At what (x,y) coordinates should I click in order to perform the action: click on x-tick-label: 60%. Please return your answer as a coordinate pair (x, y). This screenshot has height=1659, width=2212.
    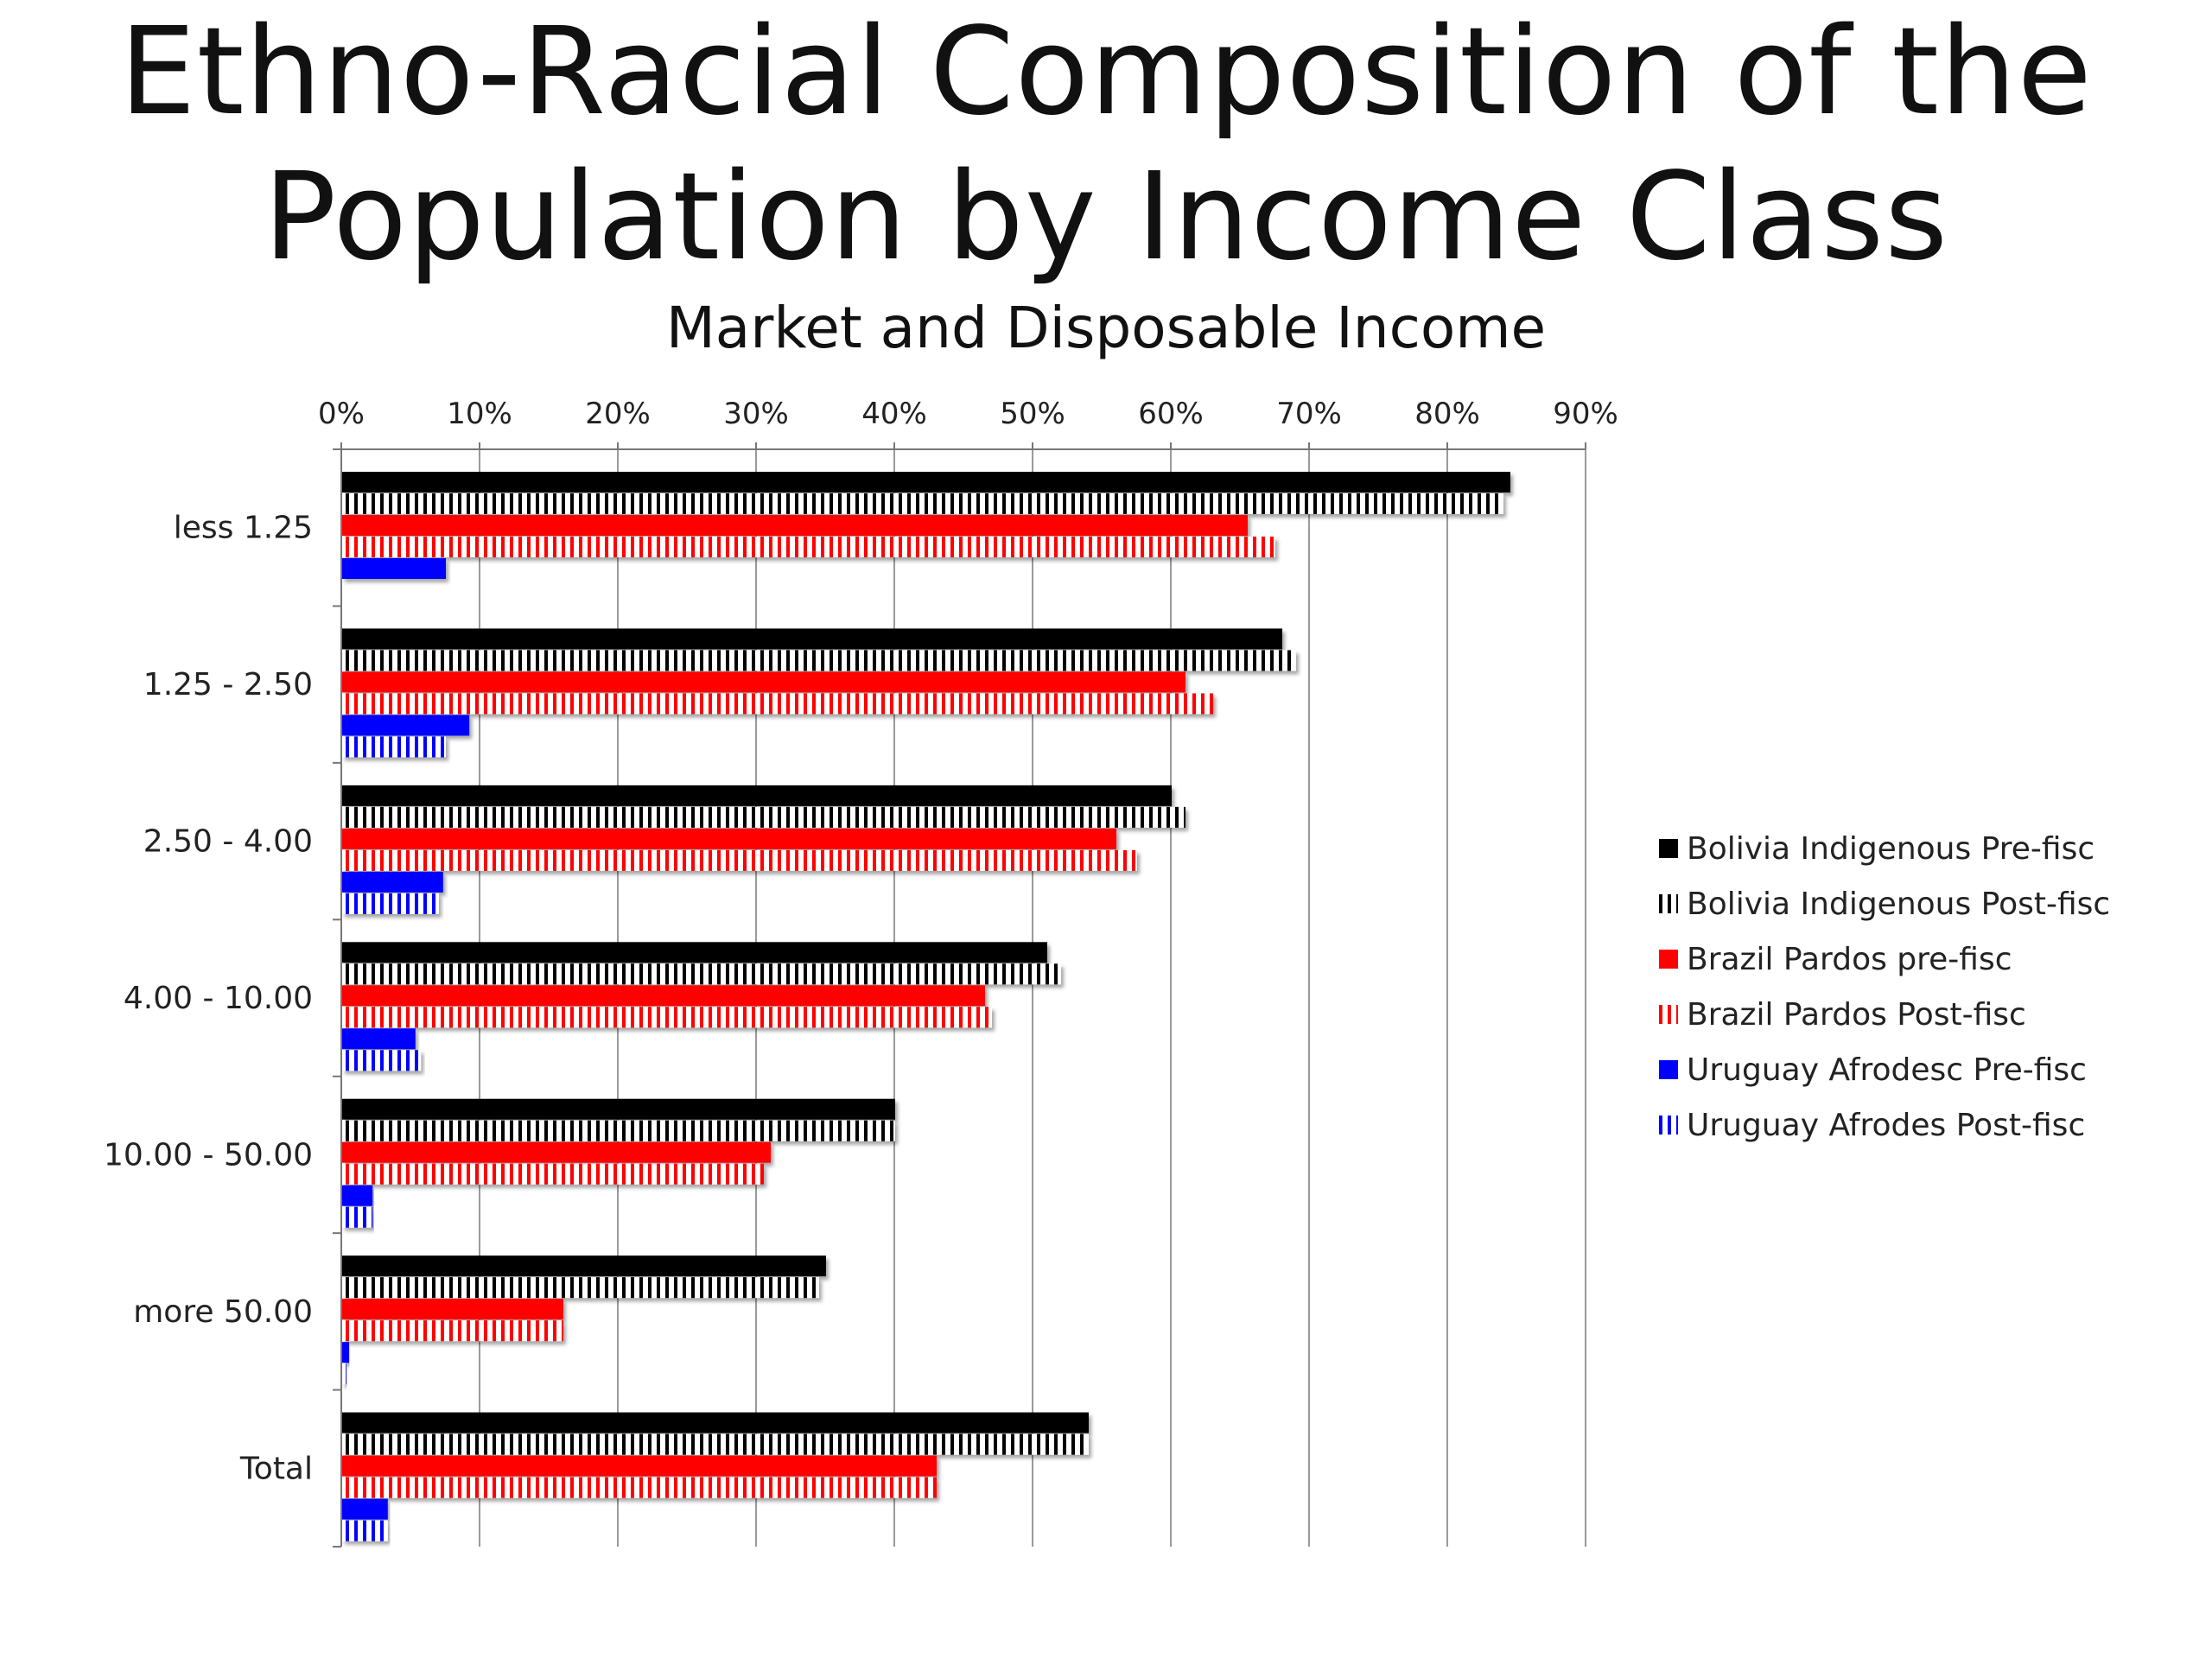
    Looking at the image, I should click on (1171, 414).